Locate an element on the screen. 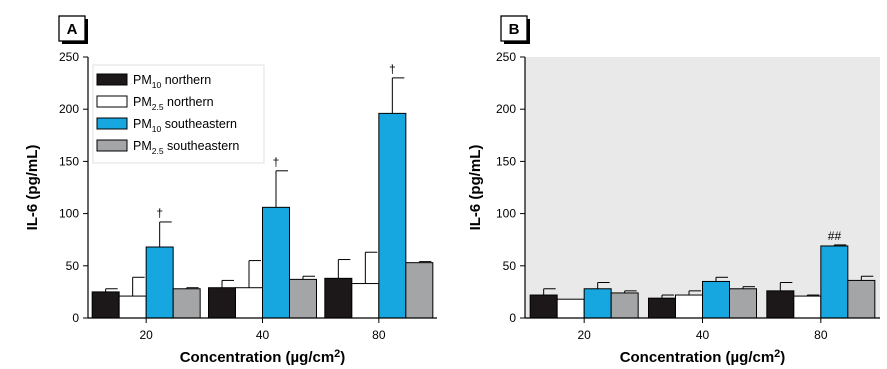 Image resolution: width=887 pixels, height=369 pixels. legend-label: PM10 northern is located at coordinates (172, 81).